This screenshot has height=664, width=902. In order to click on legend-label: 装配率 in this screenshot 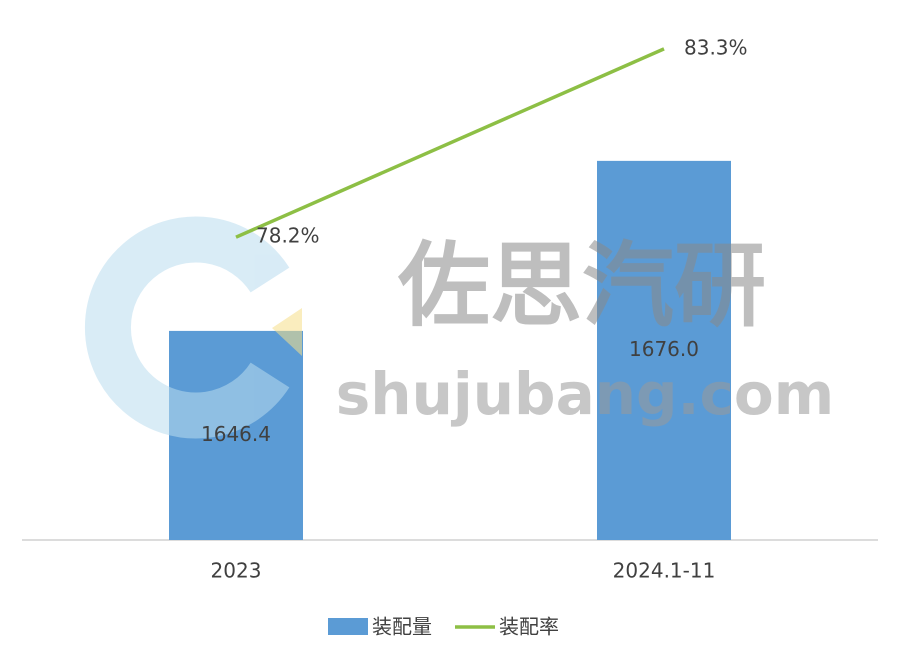, I will do `click(529, 627)`.